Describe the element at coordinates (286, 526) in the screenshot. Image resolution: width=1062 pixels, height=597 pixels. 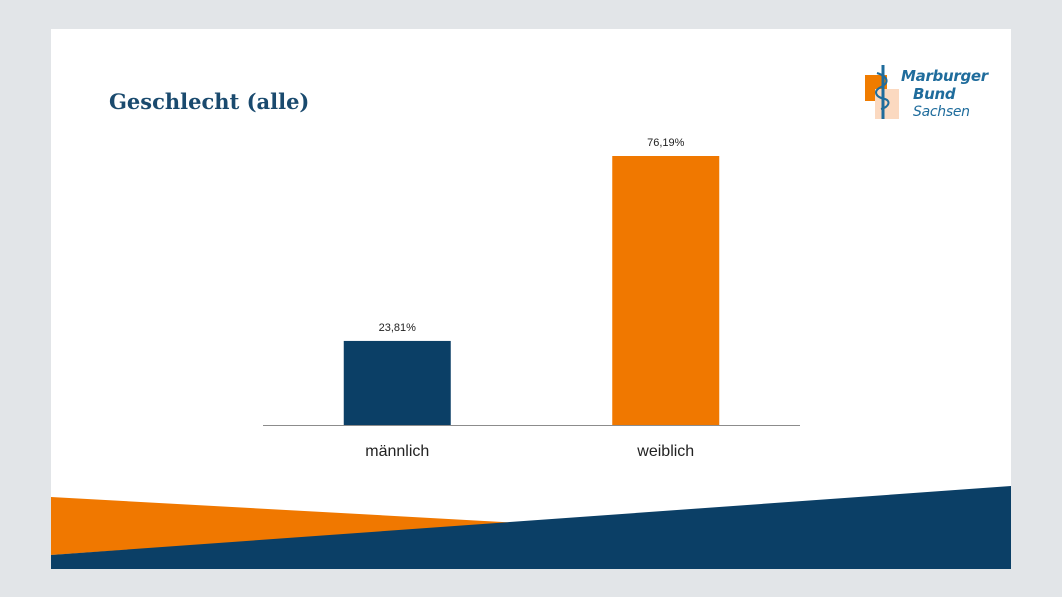
I see `footer-orange-wedge` at that location.